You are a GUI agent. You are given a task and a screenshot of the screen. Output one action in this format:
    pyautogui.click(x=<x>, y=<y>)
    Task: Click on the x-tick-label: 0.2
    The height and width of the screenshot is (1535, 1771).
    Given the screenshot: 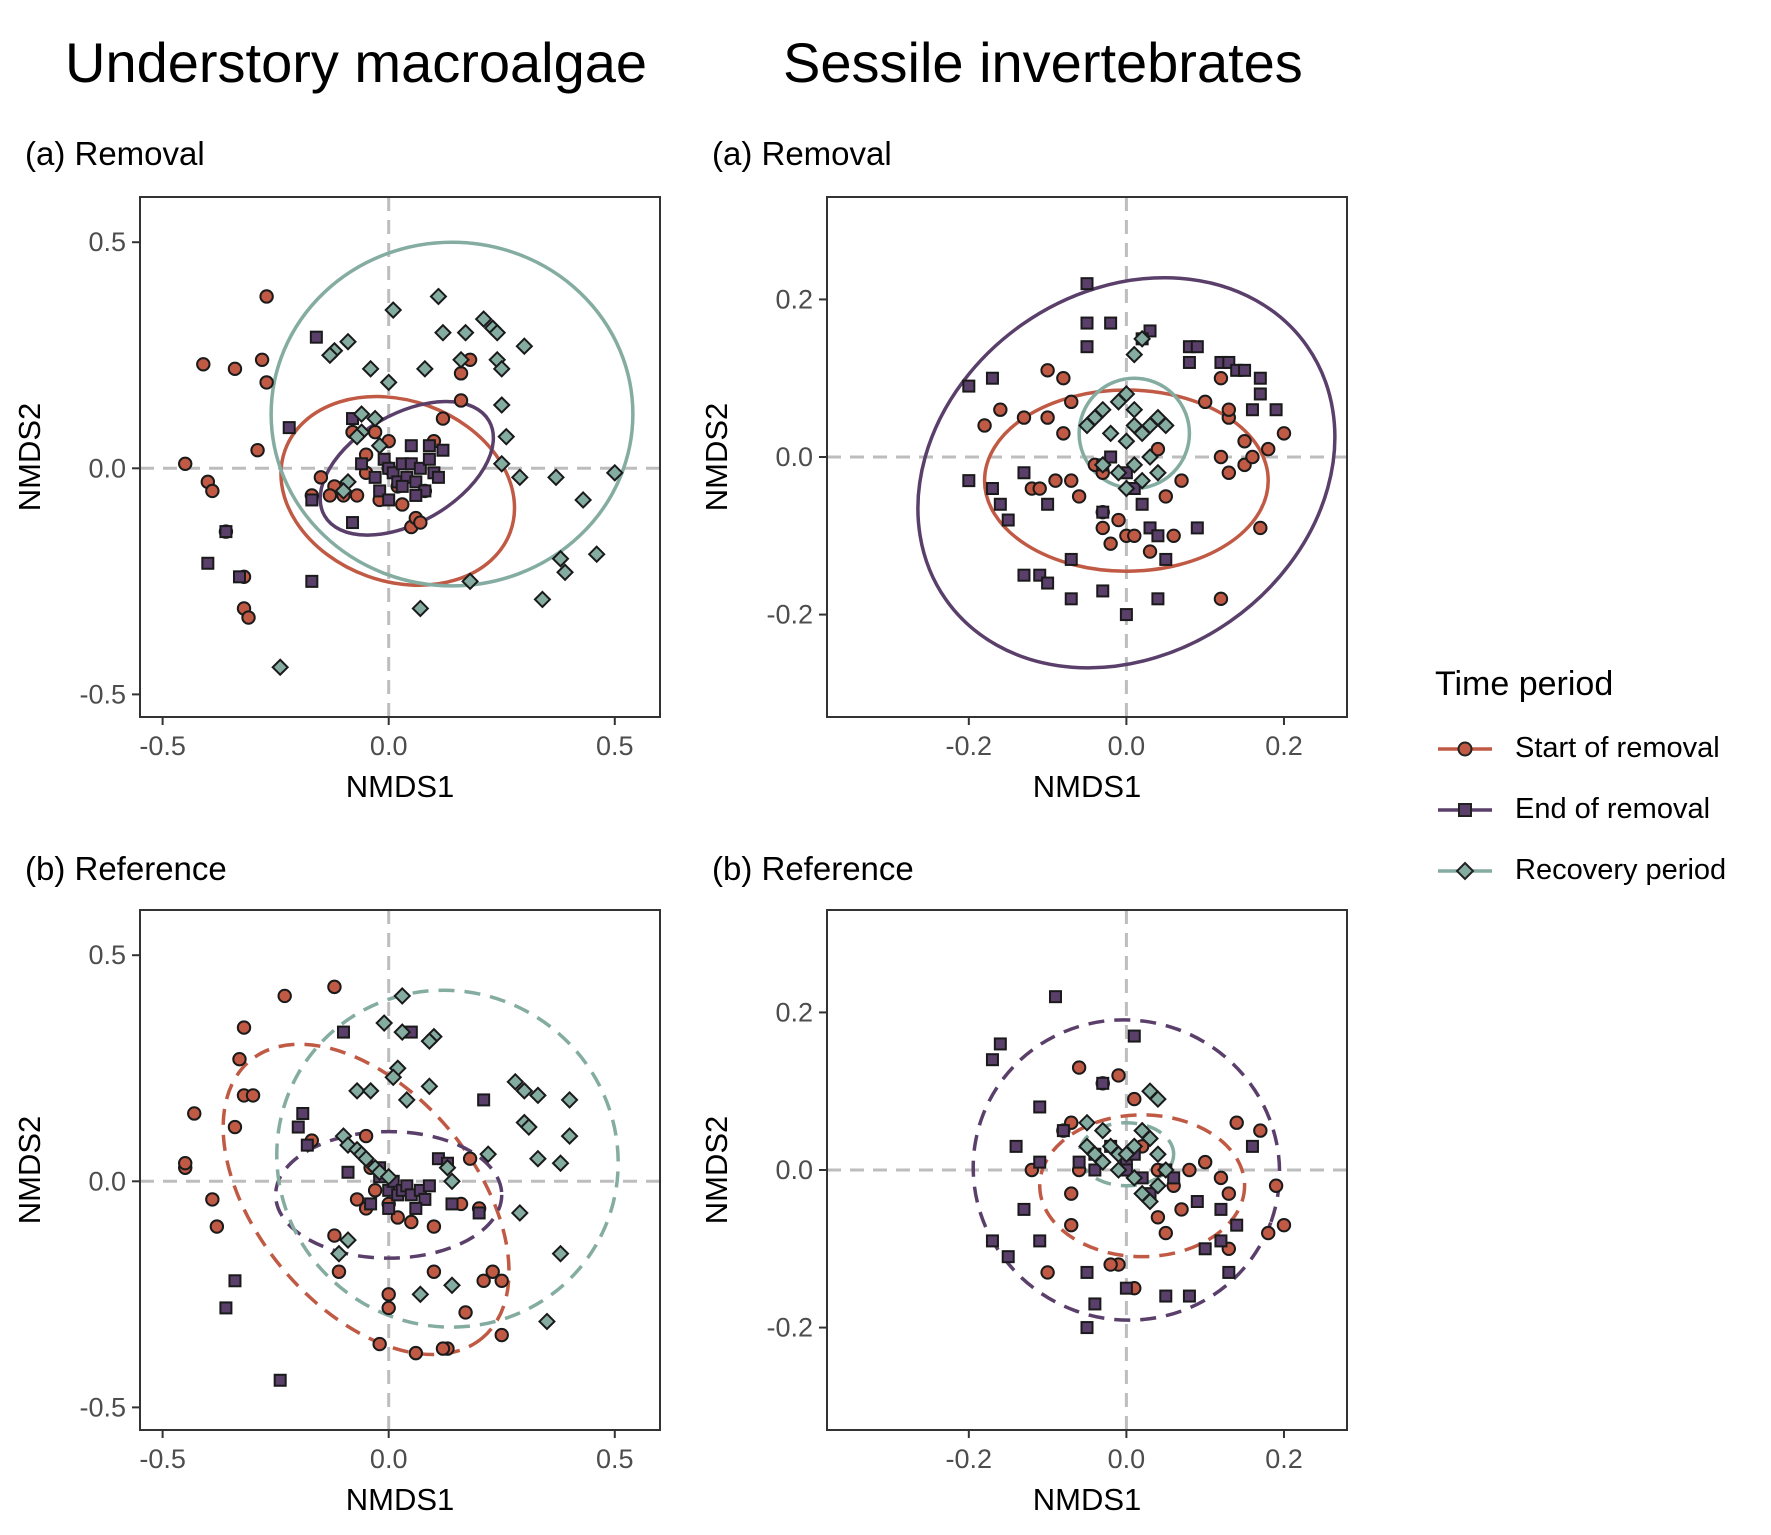 What is the action you would take?
    pyautogui.click(x=1284, y=1459)
    